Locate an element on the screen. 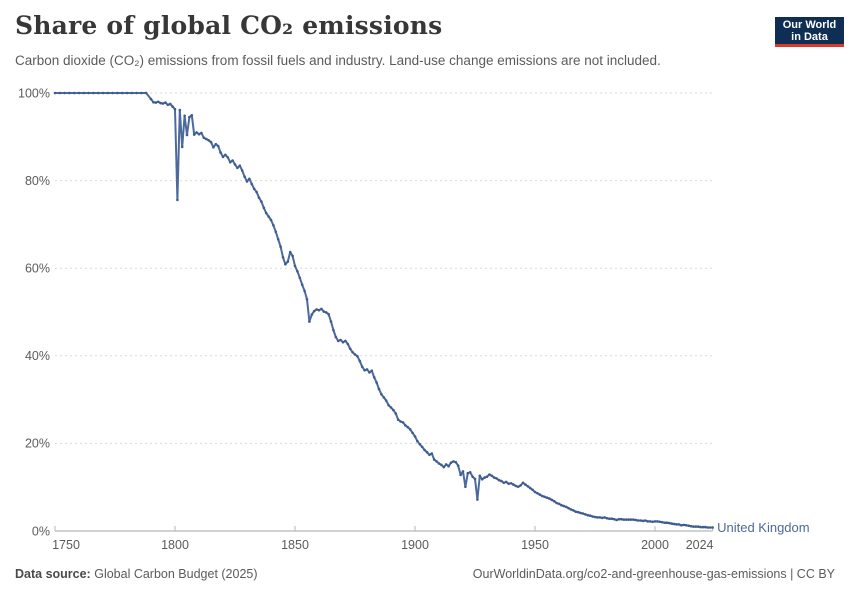 The width and height of the screenshot is (850, 600). owid-logo: Our World in Data is located at coordinates (809, 32).